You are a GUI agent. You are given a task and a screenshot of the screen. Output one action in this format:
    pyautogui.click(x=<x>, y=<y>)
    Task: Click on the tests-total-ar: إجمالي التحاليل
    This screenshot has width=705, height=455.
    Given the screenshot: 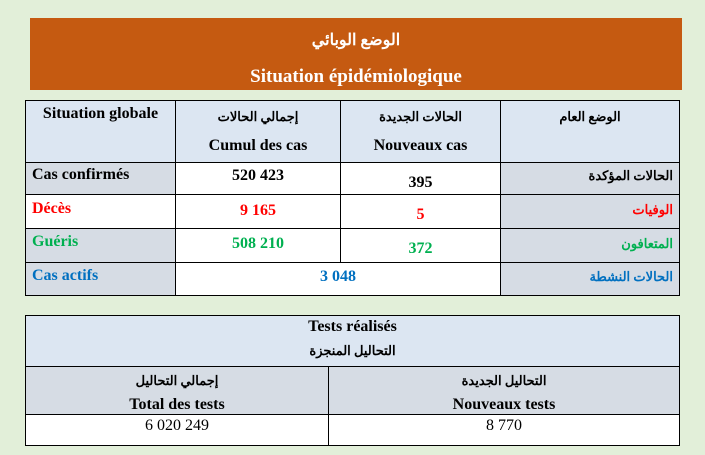 What is the action you would take?
    pyautogui.click(x=177, y=380)
    